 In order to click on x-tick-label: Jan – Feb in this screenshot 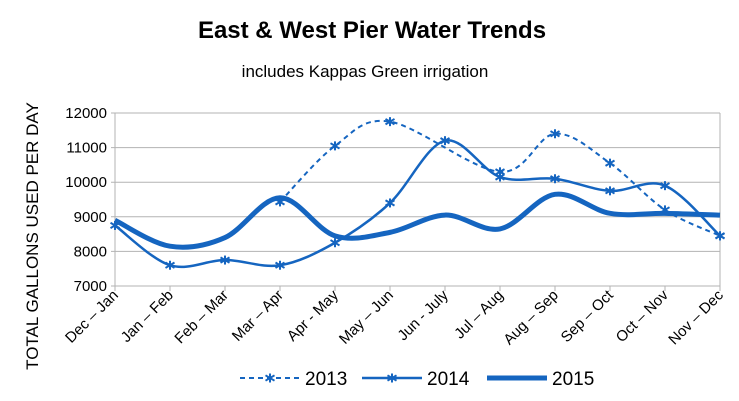, I will do `click(147, 316)`.